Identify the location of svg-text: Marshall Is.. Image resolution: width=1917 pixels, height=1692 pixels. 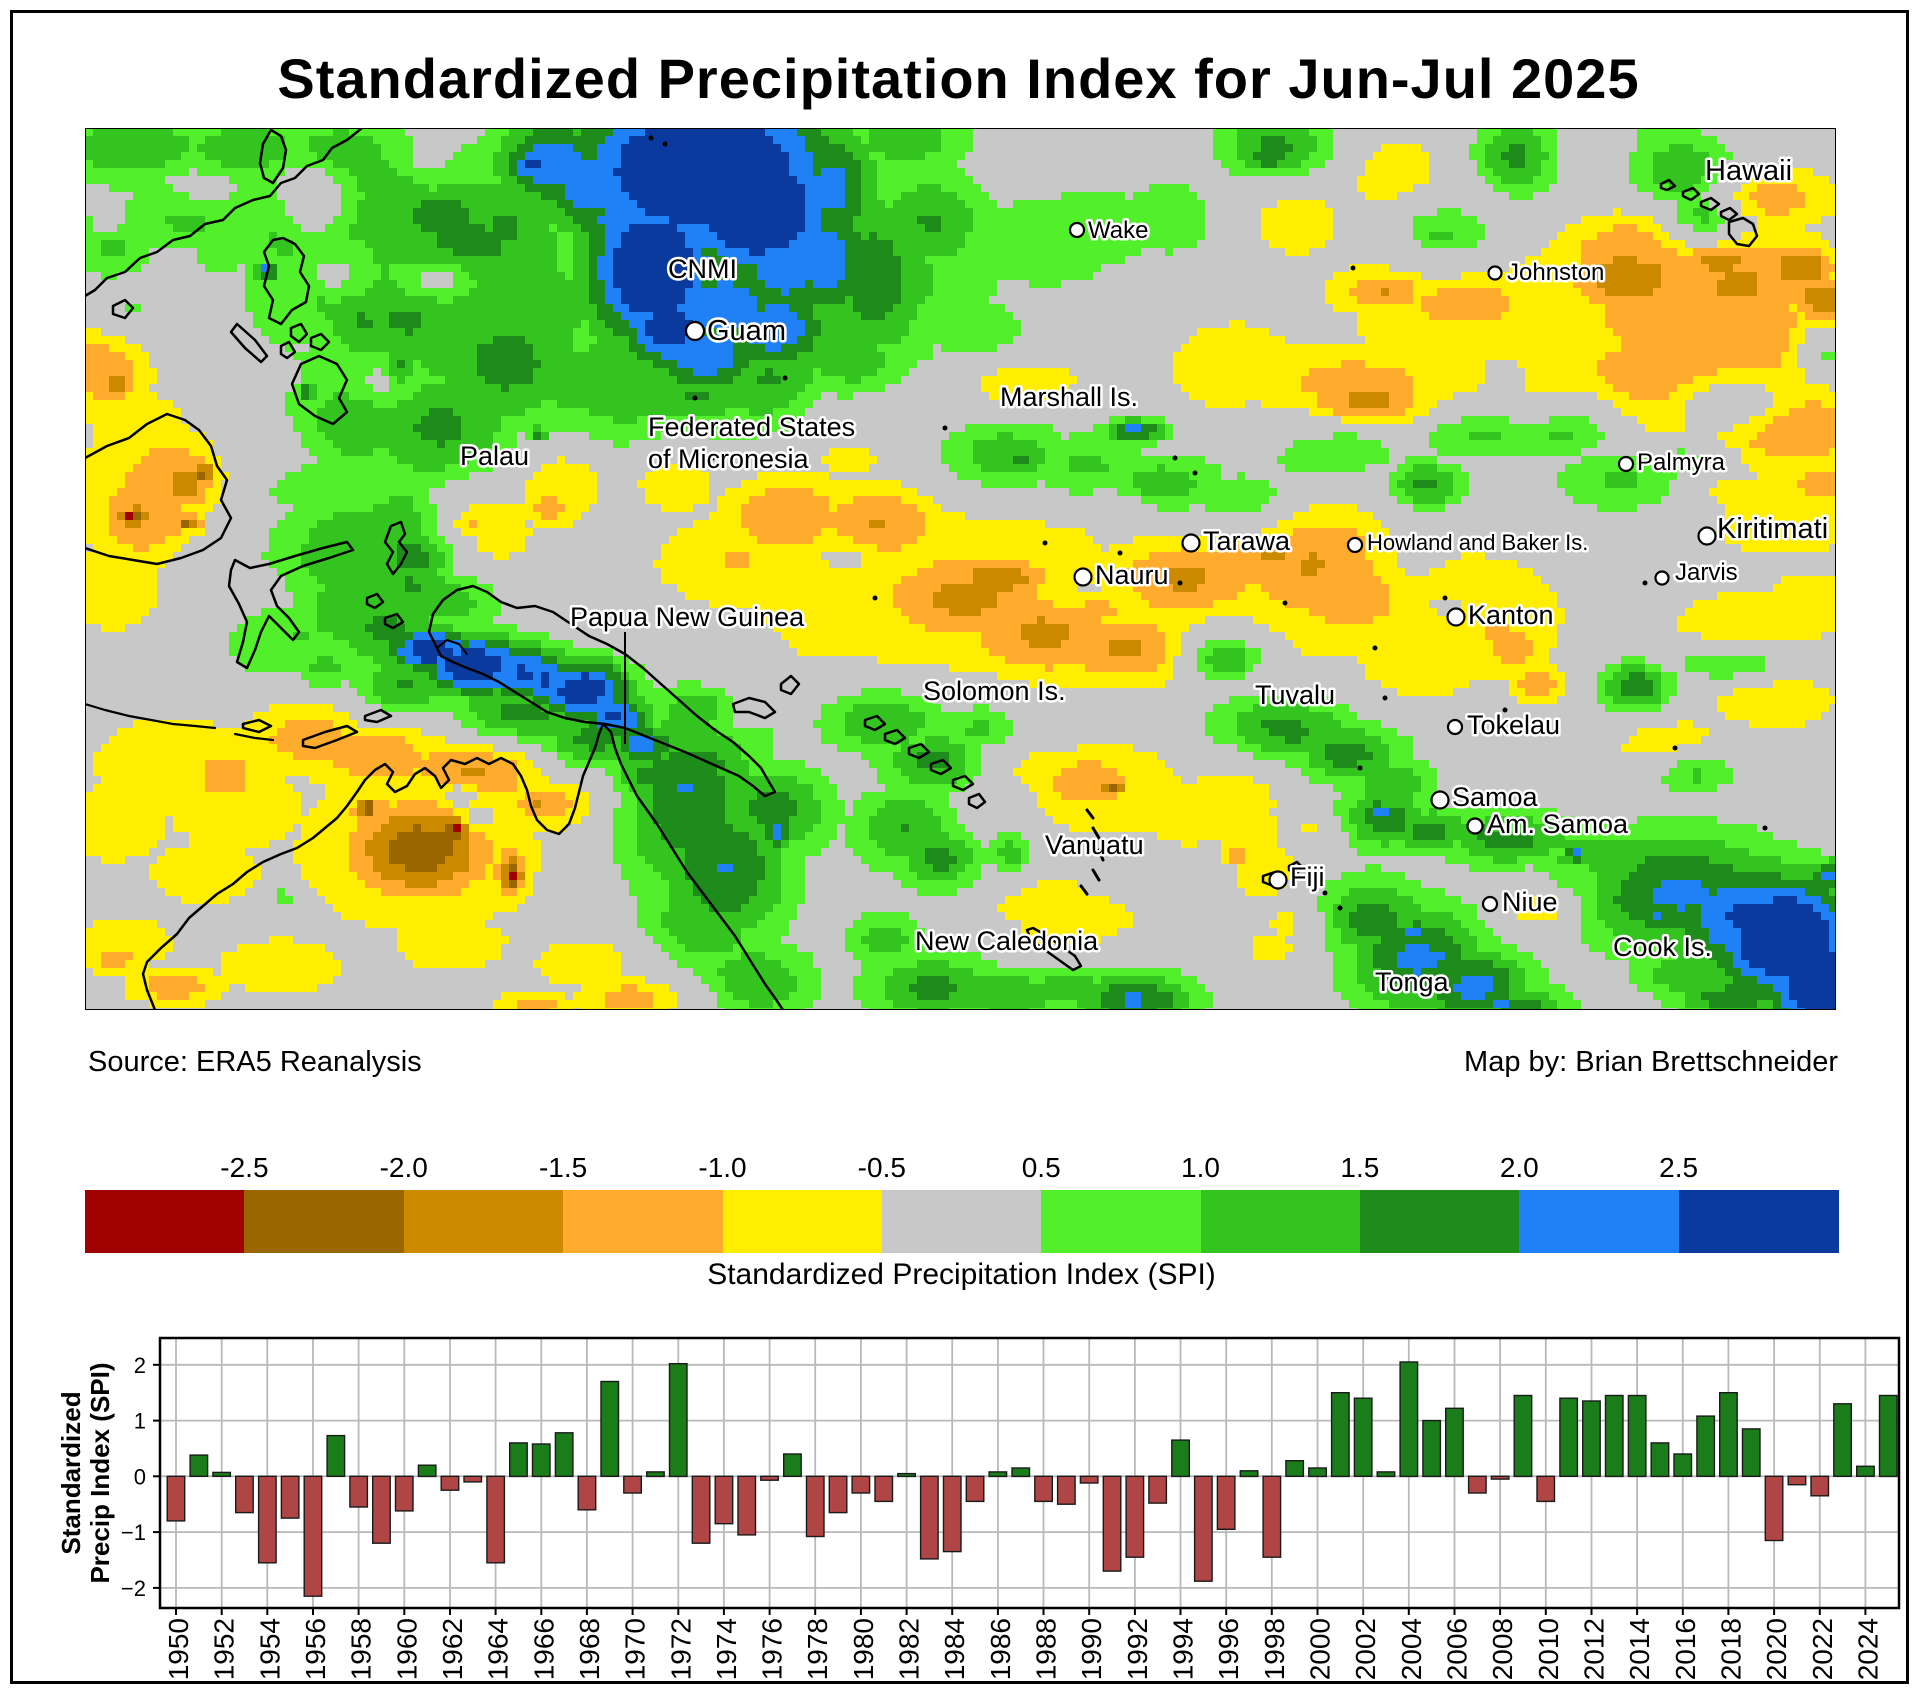
(1069, 397).